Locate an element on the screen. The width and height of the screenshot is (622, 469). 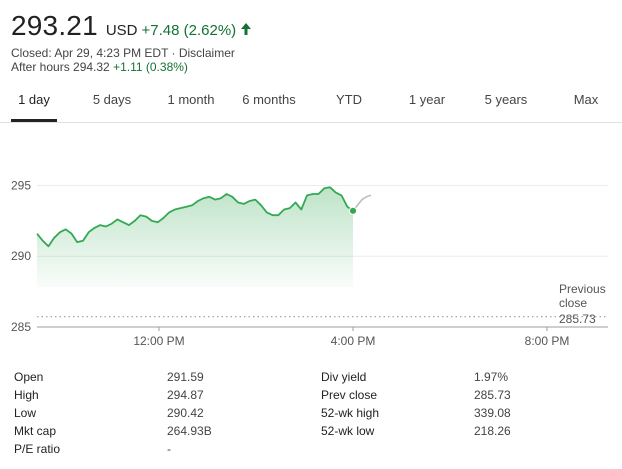
stat-value-52-wk-high: 339.08 is located at coordinates (492, 413).